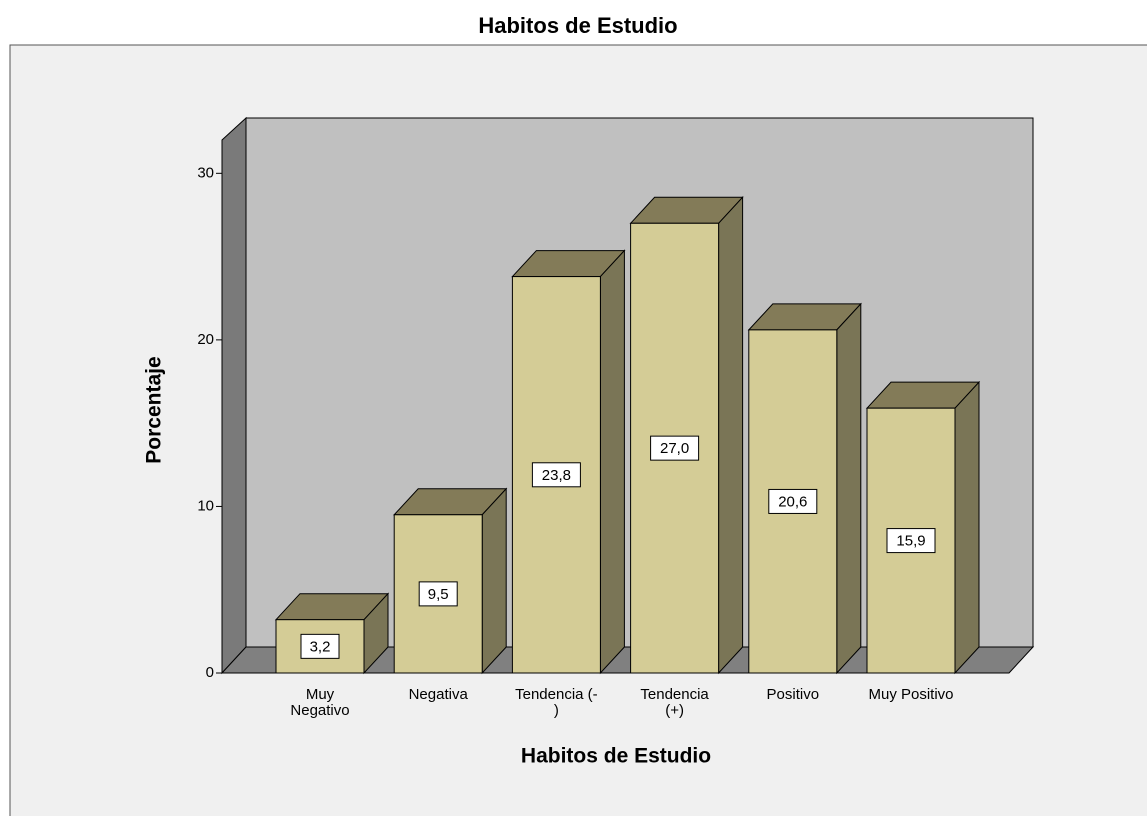 This screenshot has height=816, width=1147. I want to click on side-wall, so click(234, 395).